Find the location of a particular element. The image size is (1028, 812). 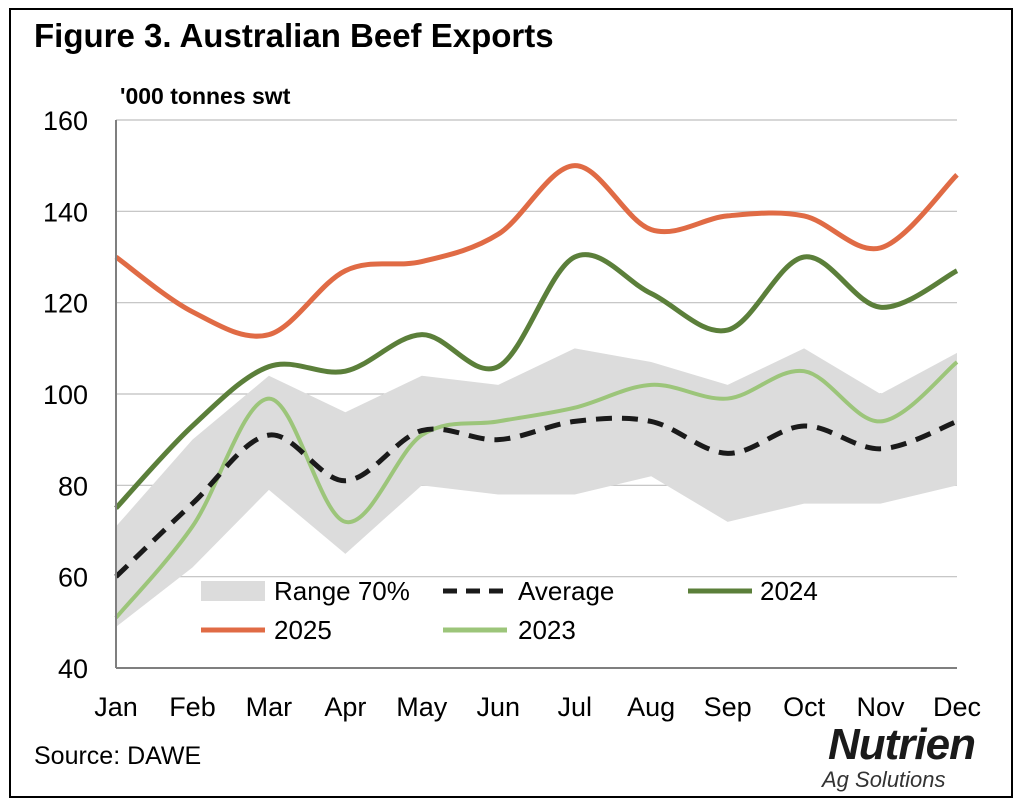

source-note: Source: DAWE is located at coordinates (118, 756).